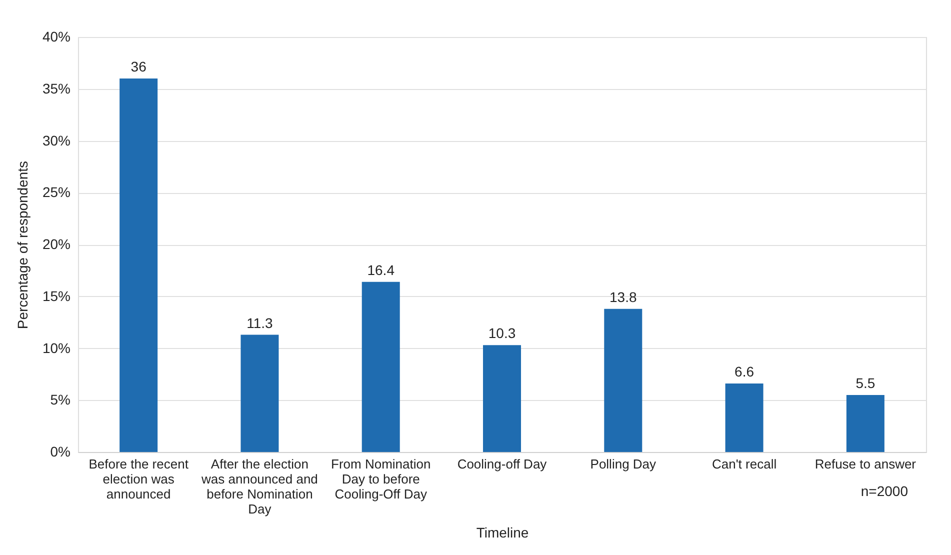 The width and height of the screenshot is (951, 555). Describe the element at coordinates (502, 464) in the screenshot. I see `x-tick-label: Cooling-off Day` at that location.